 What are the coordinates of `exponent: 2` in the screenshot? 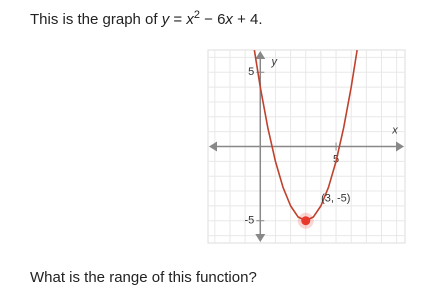 It's located at (196, 15).